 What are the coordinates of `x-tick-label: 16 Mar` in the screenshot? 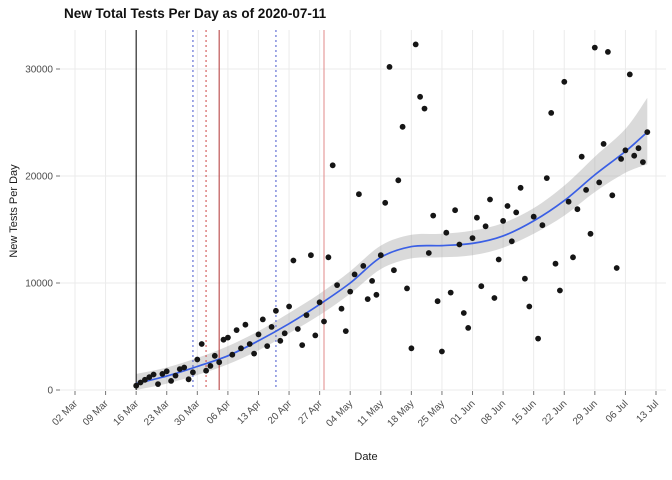 It's located at (126, 413).